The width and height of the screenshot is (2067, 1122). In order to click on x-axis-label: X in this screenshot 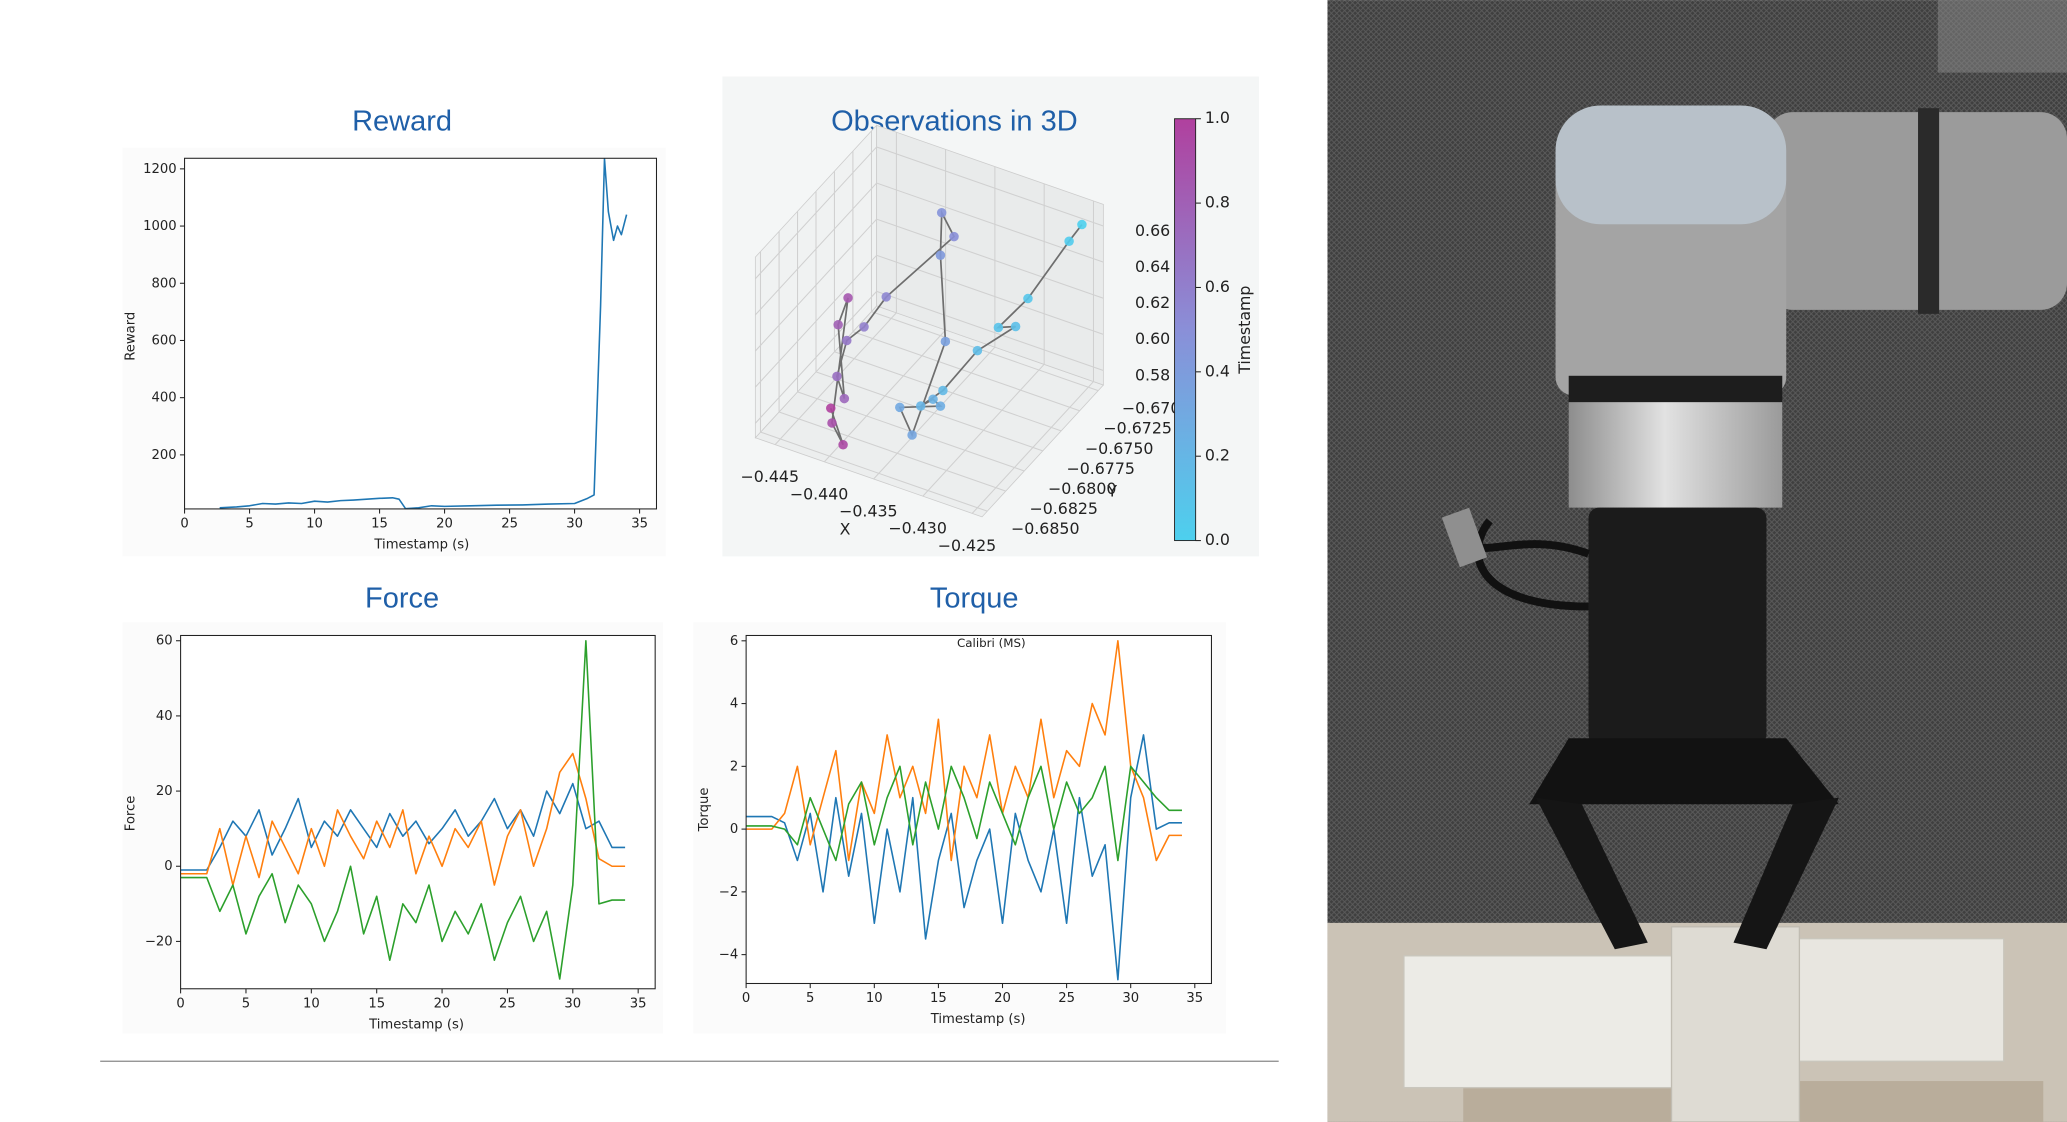, I will do `click(845, 529)`.